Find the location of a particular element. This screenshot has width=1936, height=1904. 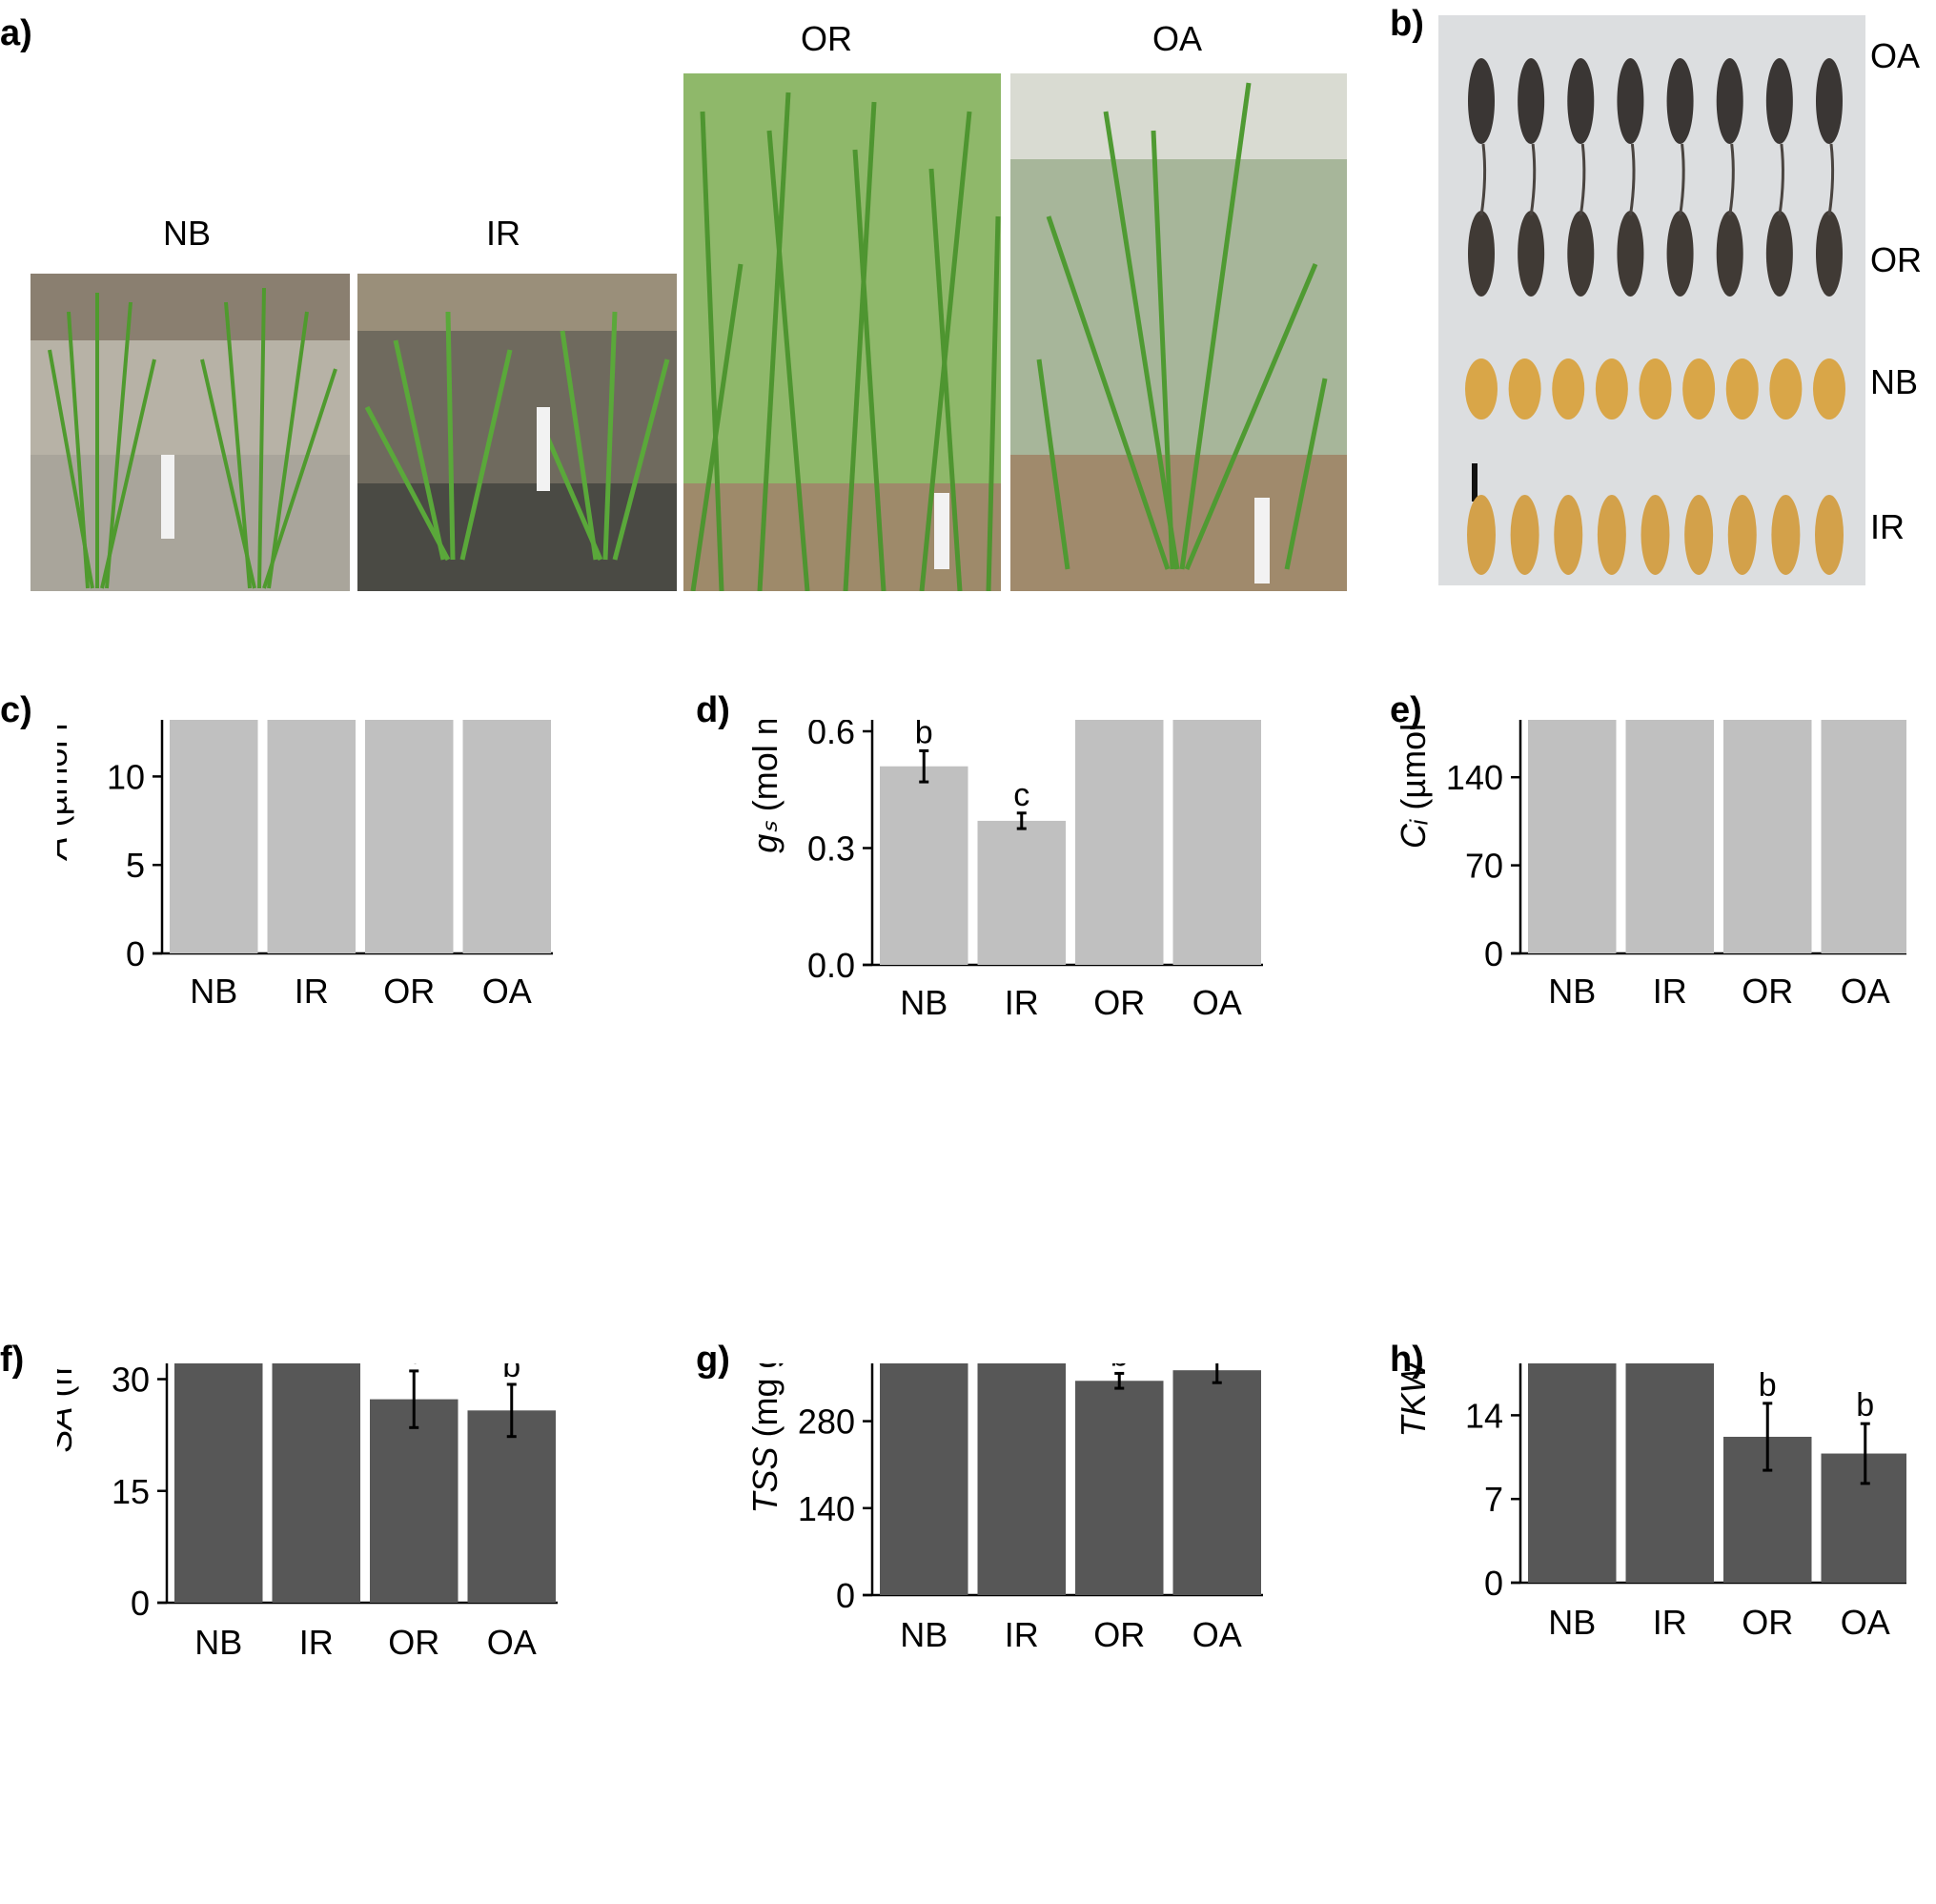

photo-label-or: OR is located at coordinates (826, 38).